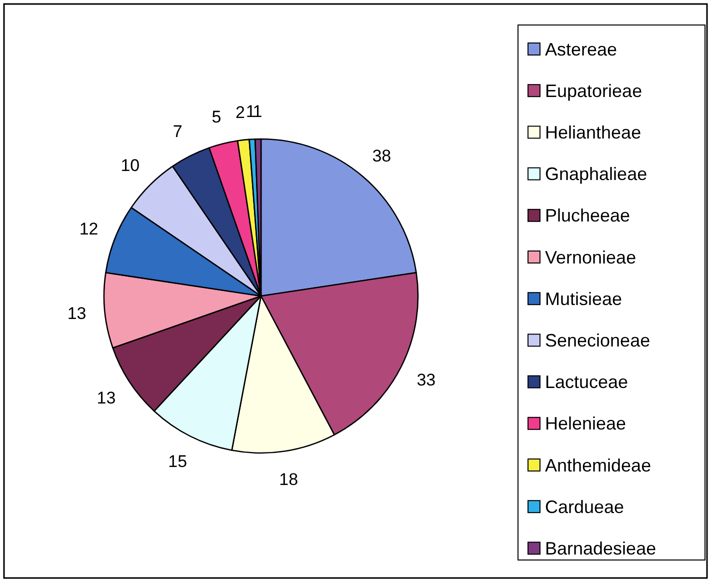 Image resolution: width=712 pixels, height=584 pixels. Describe the element at coordinates (581, 49) in the screenshot. I see `legend-label: Astereae` at that location.